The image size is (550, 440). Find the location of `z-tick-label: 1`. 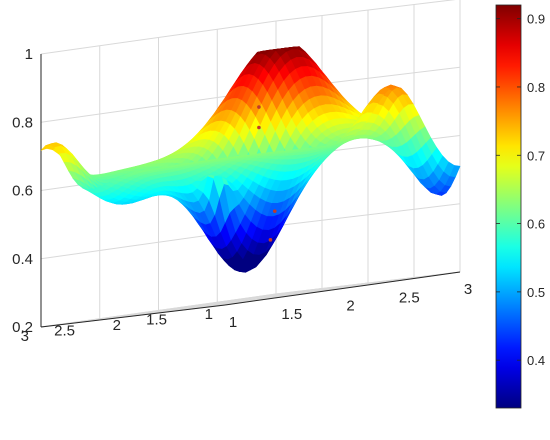

z-tick-label: 1 is located at coordinates (29, 54).